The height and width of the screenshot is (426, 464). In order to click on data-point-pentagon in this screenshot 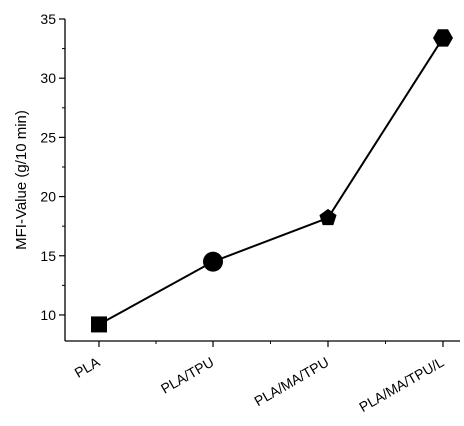, I will do `click(328, 217)`.